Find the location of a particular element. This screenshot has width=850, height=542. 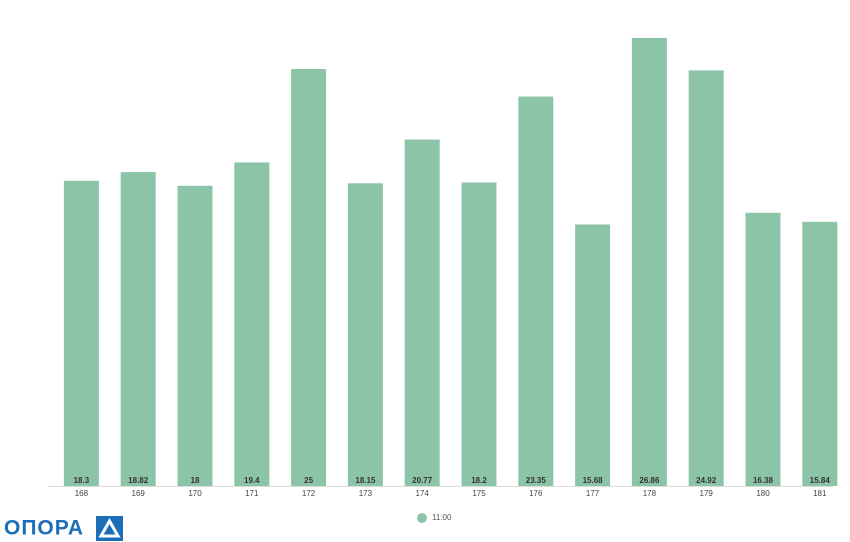

x-tick-label: 174 is located at coordinates (423, 493).